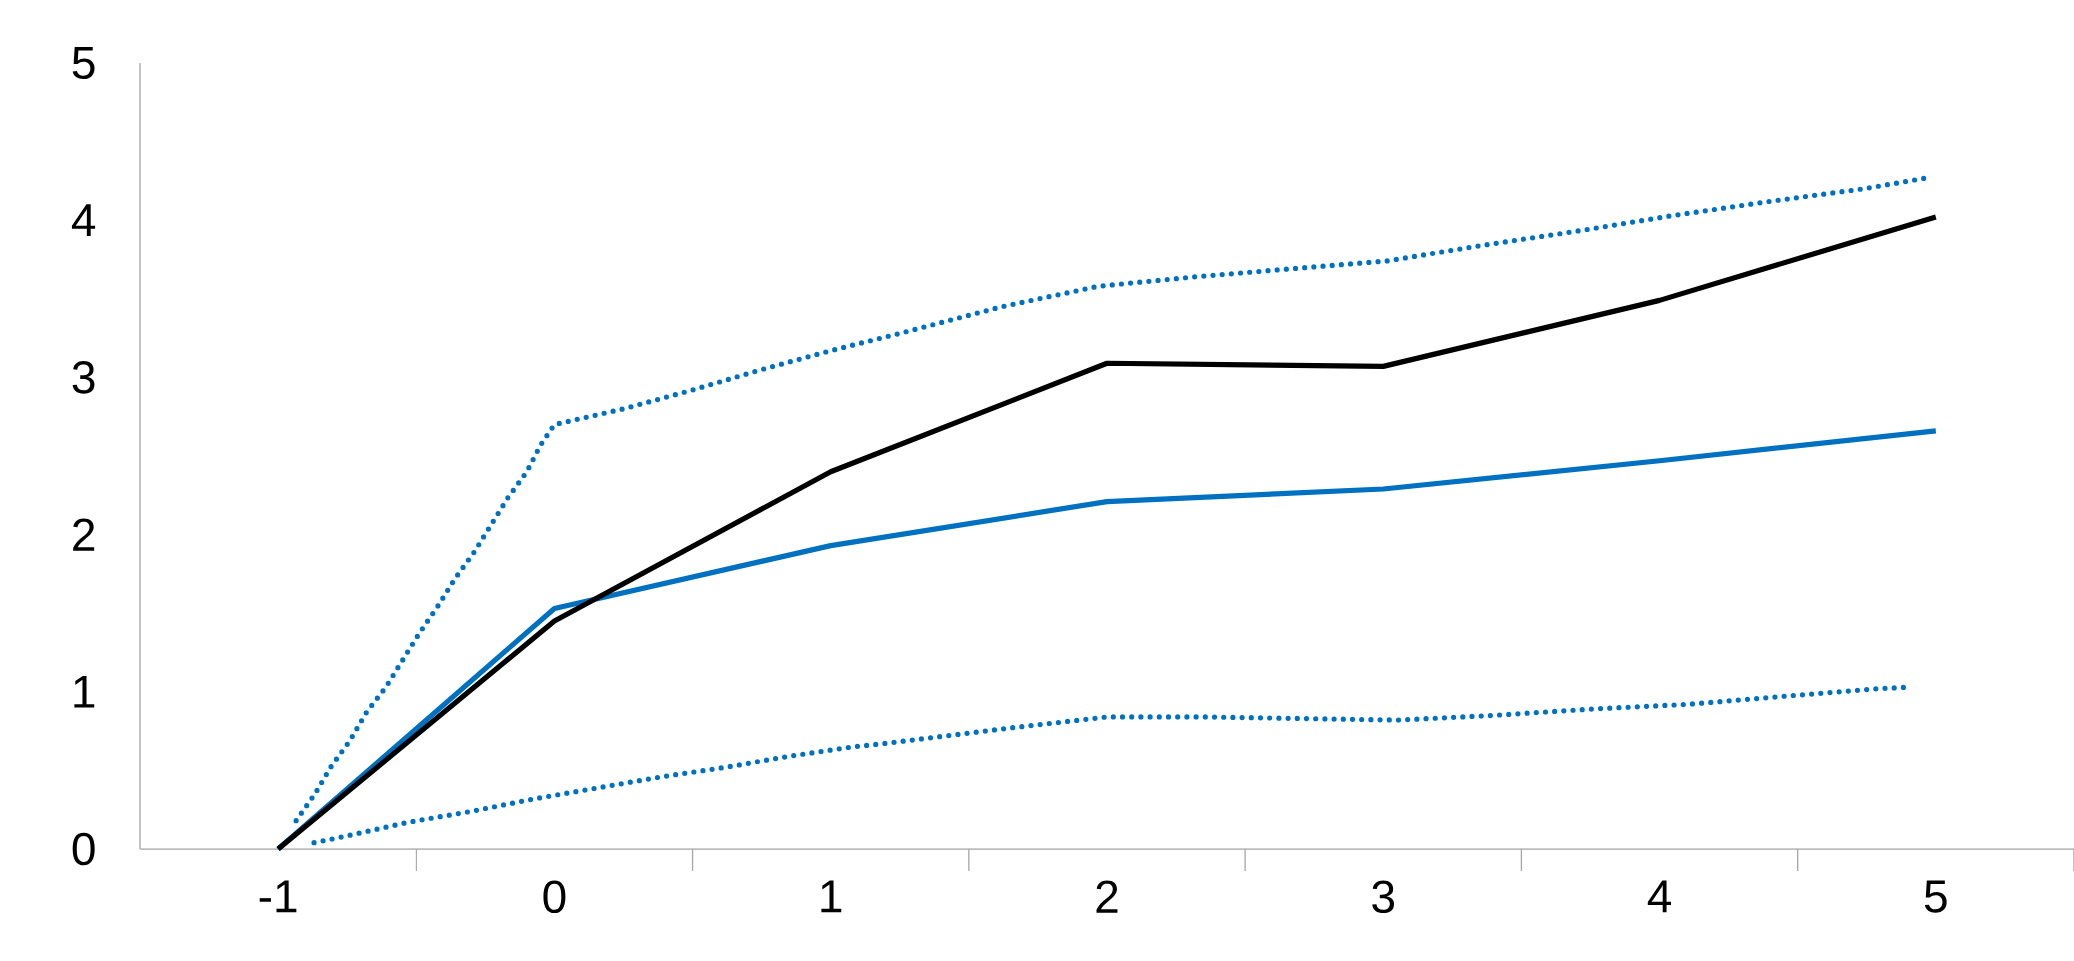  I want to click on x-tick-label: 3, so click(1383, 897).